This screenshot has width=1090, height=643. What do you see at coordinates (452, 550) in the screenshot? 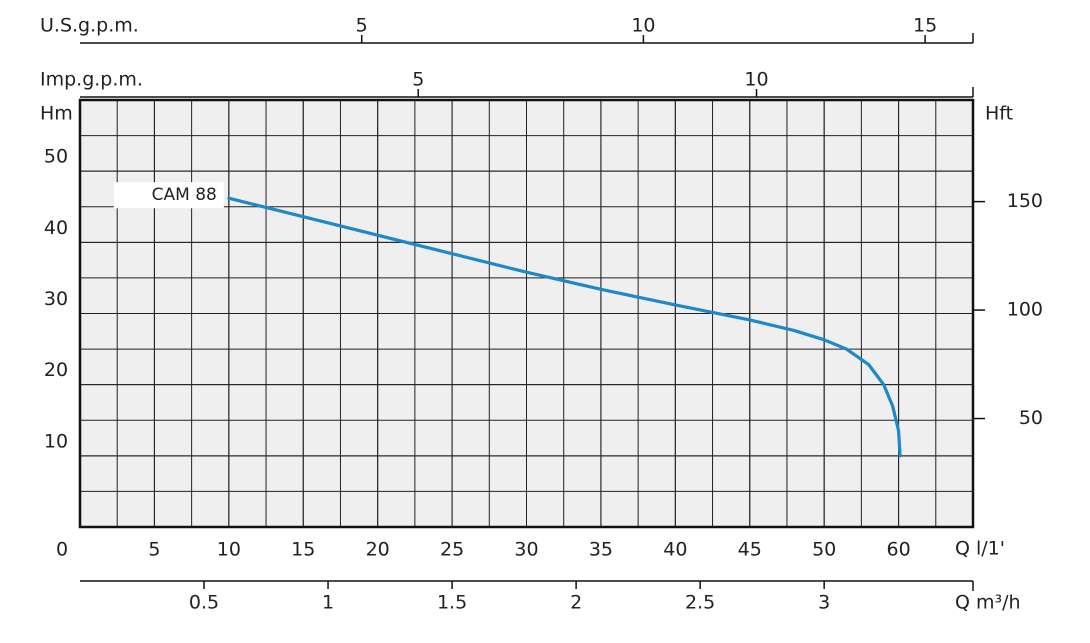
I see `x-tick-label: 25` at bounding box center [452, 550].